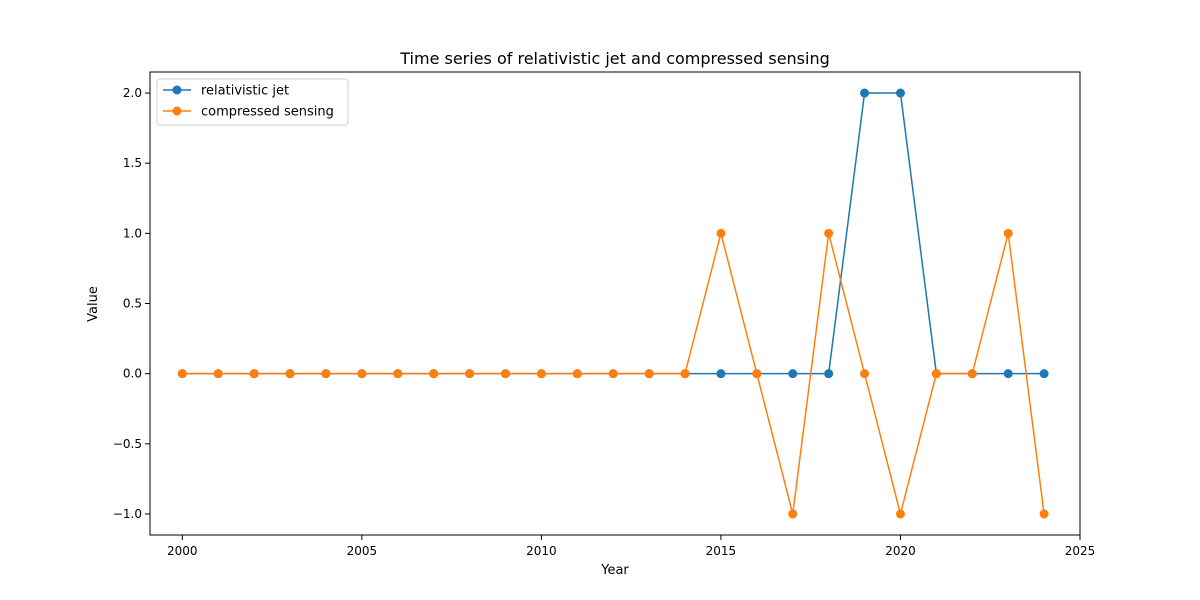 This screenshot has width=1200, height=600. I want to click on x-tick-label: 2010, so click(541, 551).